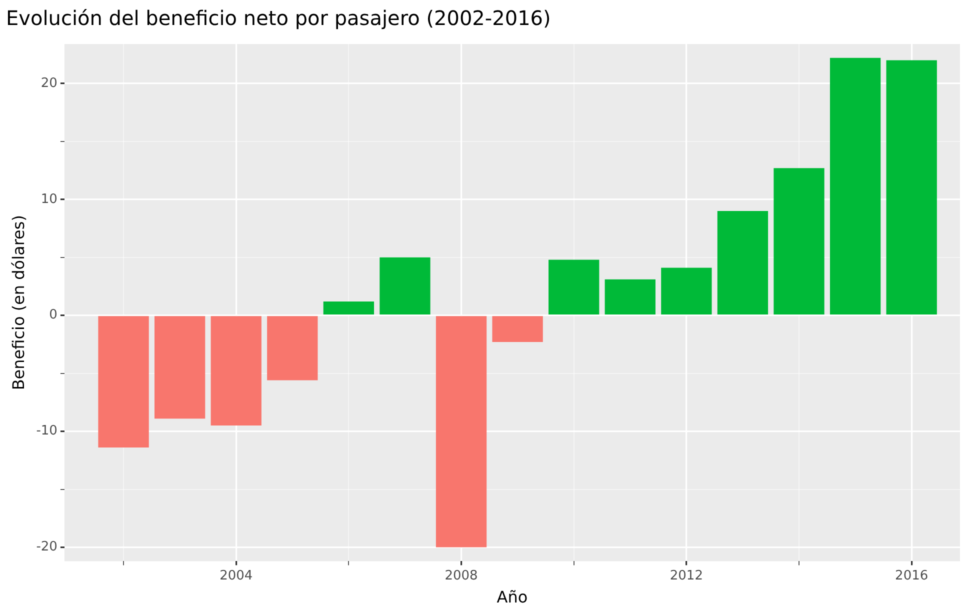 This screenshot has height=616, width=968. I want to click on chart-title: Evolución del beneficio neto por pasajero (2002-2016), so click(278, 18).